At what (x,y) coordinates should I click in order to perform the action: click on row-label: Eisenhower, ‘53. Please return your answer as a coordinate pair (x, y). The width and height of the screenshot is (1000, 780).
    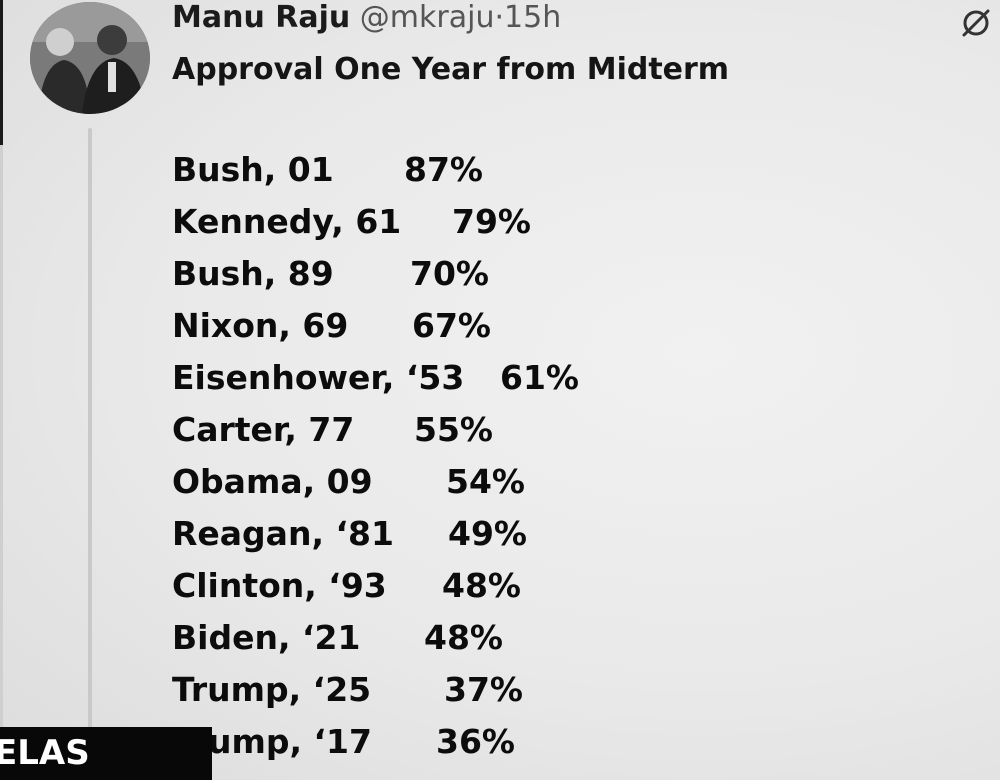
    Looking at the image, I should click on (318, 377).